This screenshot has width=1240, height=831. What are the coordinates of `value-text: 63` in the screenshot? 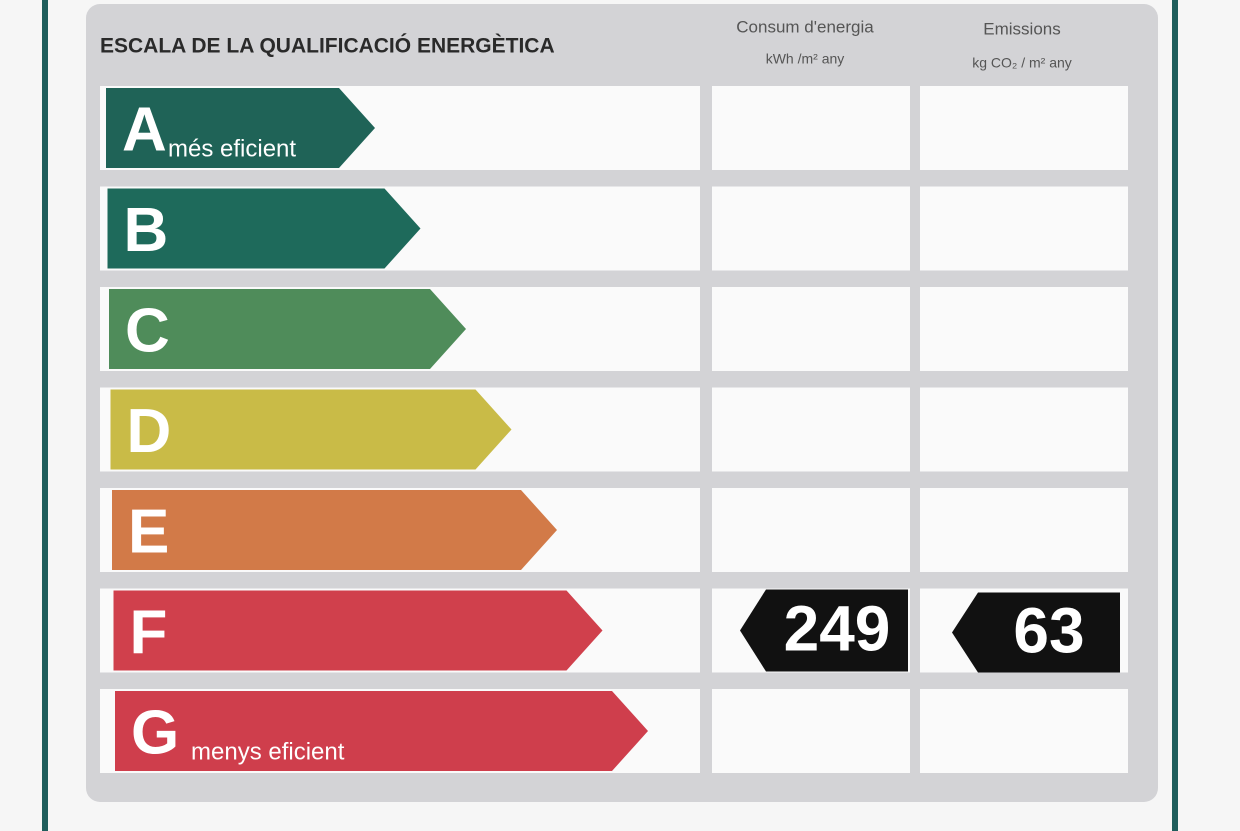 It's located at (1048, 630).